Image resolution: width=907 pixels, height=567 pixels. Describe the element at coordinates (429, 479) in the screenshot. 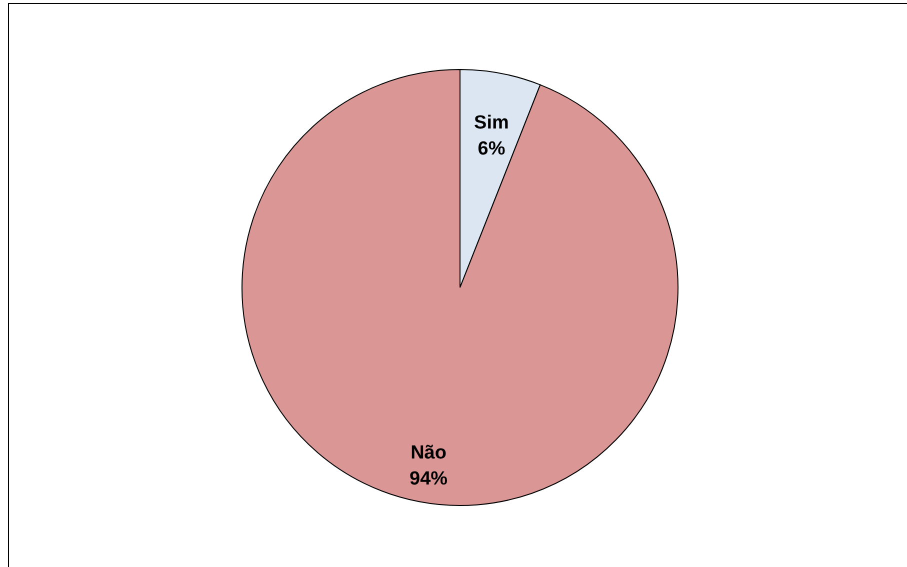

I see `data-label: 94%` at that location.